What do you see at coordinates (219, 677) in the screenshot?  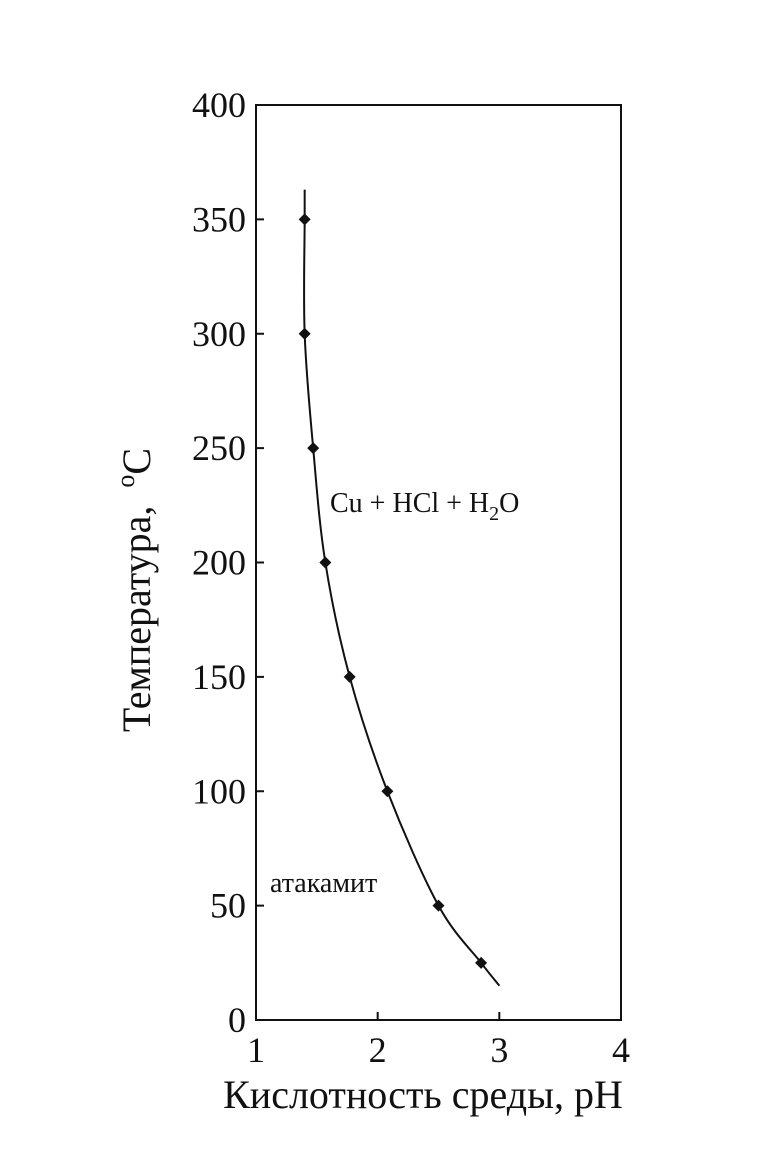 I see `y-tick-label: 150` at bounding box center [219, 677].